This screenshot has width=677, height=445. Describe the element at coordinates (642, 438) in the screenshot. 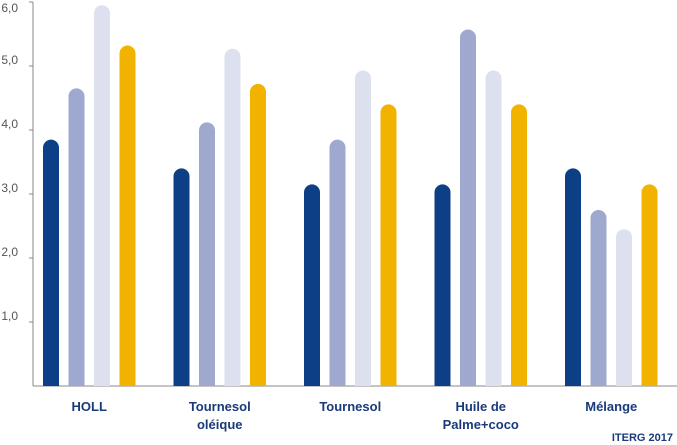

I see `source-label: ITERG 2017` at that location.